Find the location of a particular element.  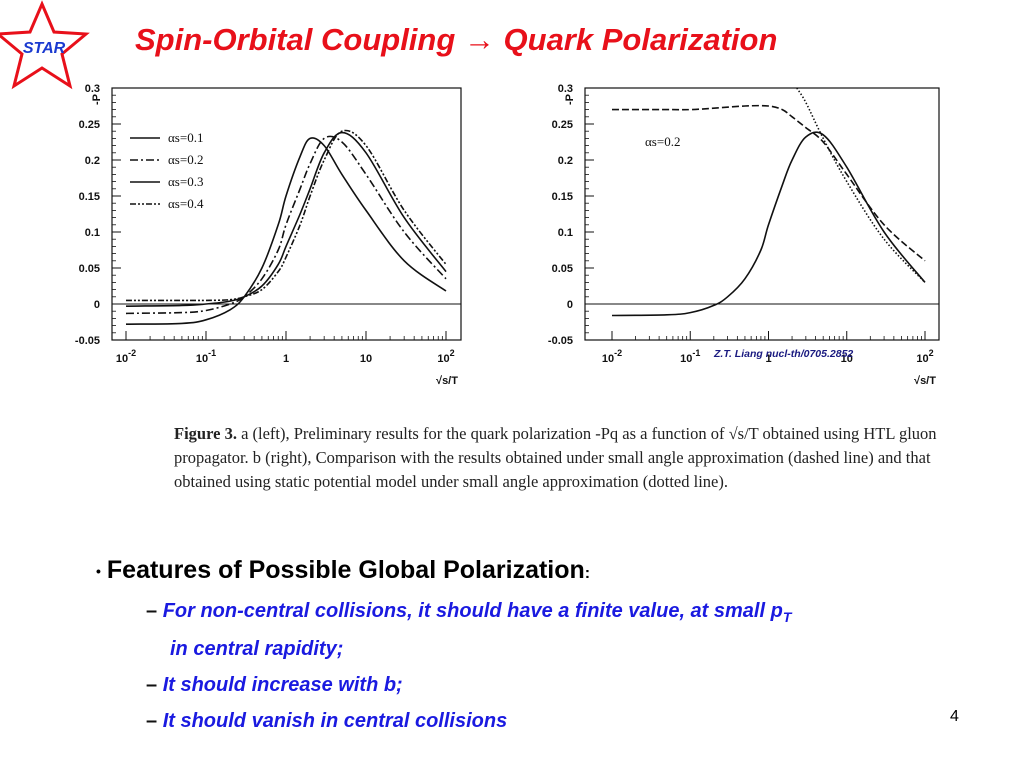

legend-label: αs=0.1 is located at coordinates (185, 137).